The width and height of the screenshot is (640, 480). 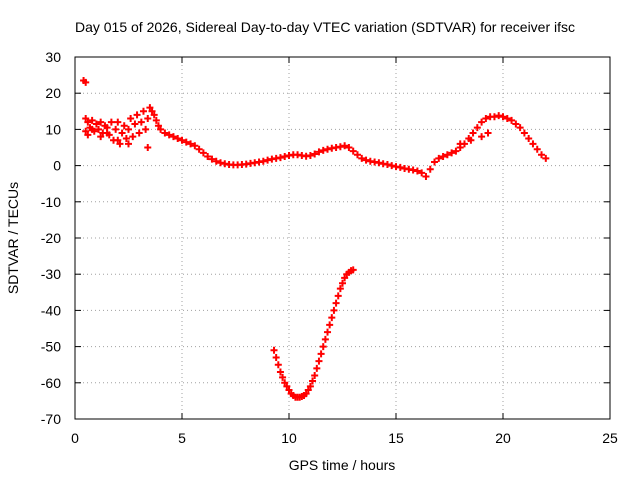 What do you see at coordinates (51, 383) in the screenshot?
I see `y-tick-label-9: -60` at bounding box center [51, 383].